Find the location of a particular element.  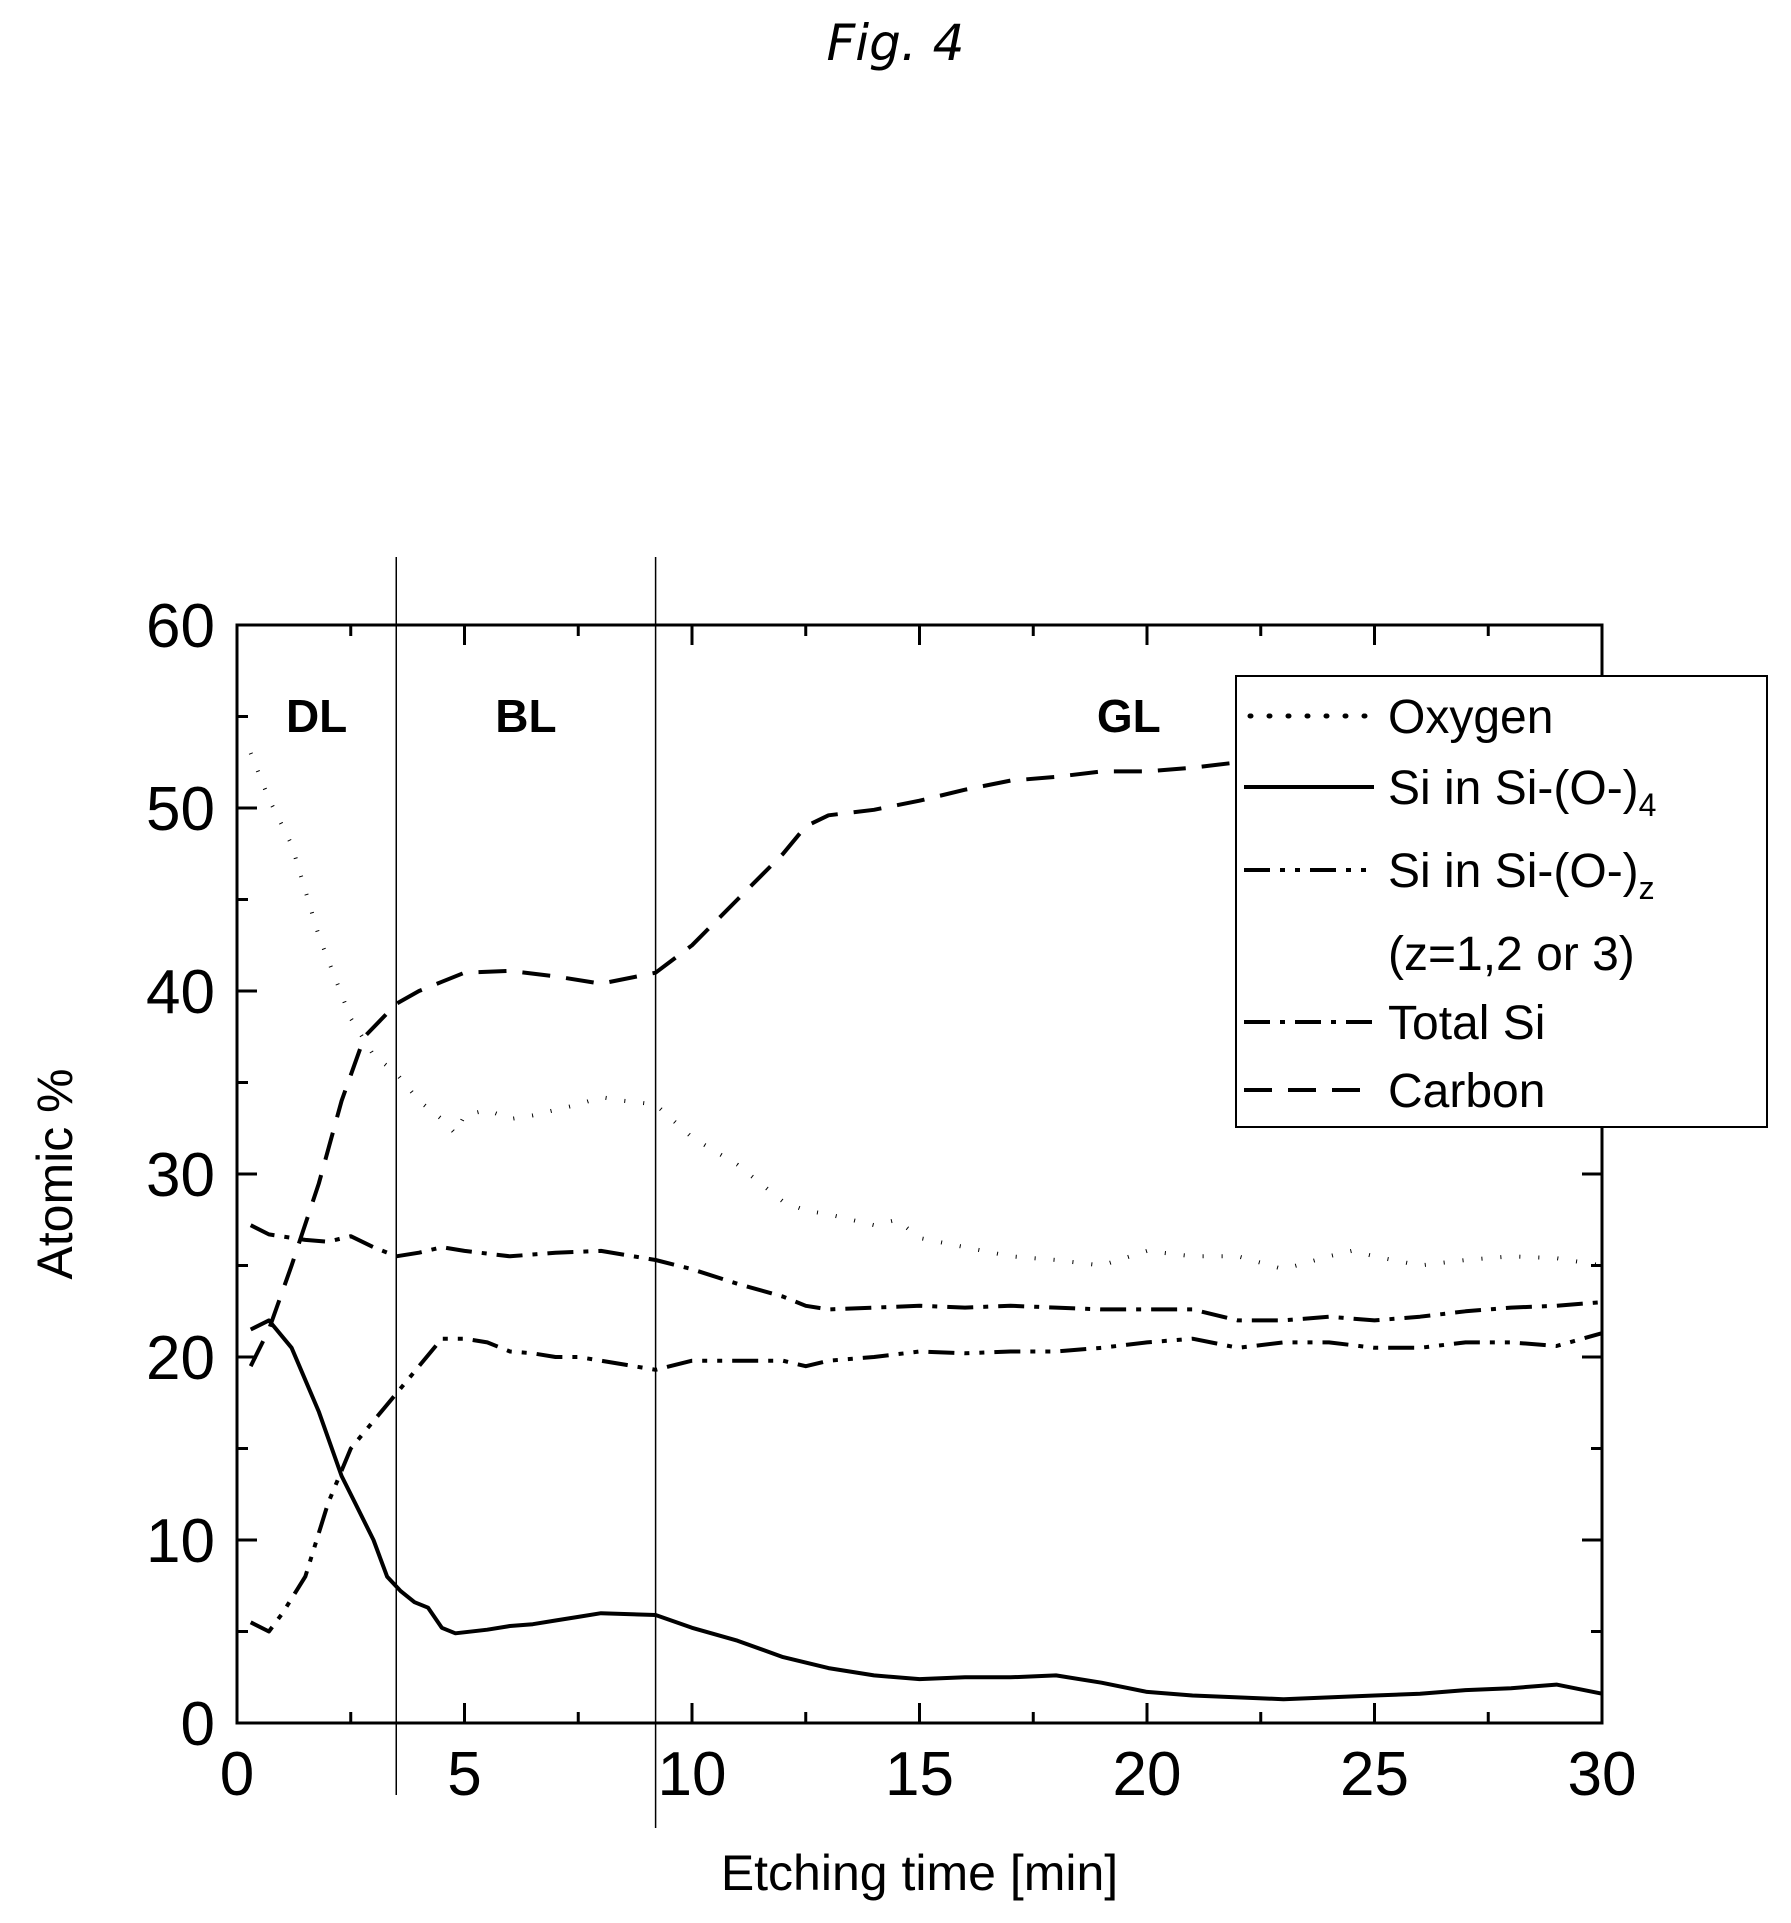

legend-label: Oxygen is located at coordinates (1470, 717).